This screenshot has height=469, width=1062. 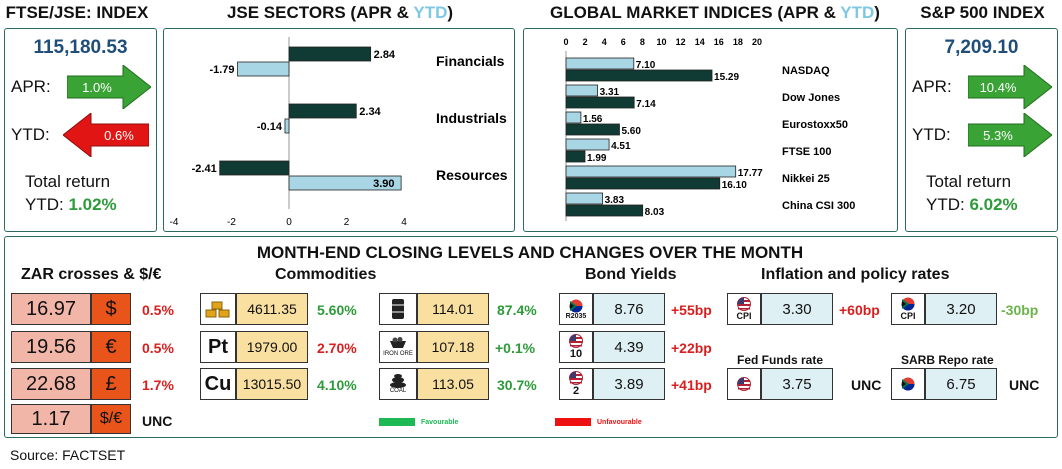 I want to click on south-africa-flag-icon: CPI, so click(x=908, y=309).